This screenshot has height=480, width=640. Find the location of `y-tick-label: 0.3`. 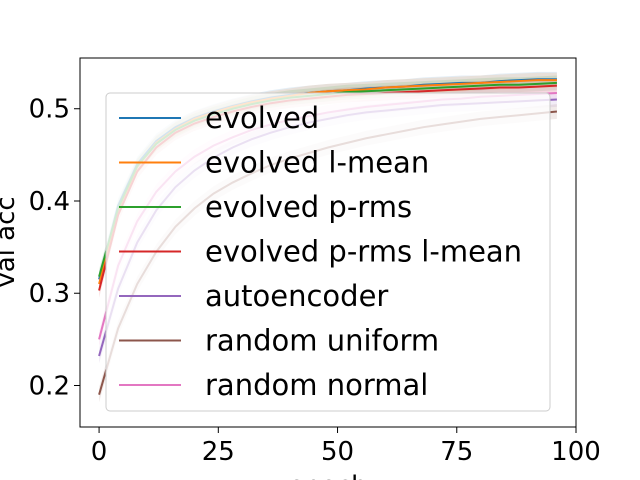

y-tick-label: 0.3 is located at coordinates (49, 294).